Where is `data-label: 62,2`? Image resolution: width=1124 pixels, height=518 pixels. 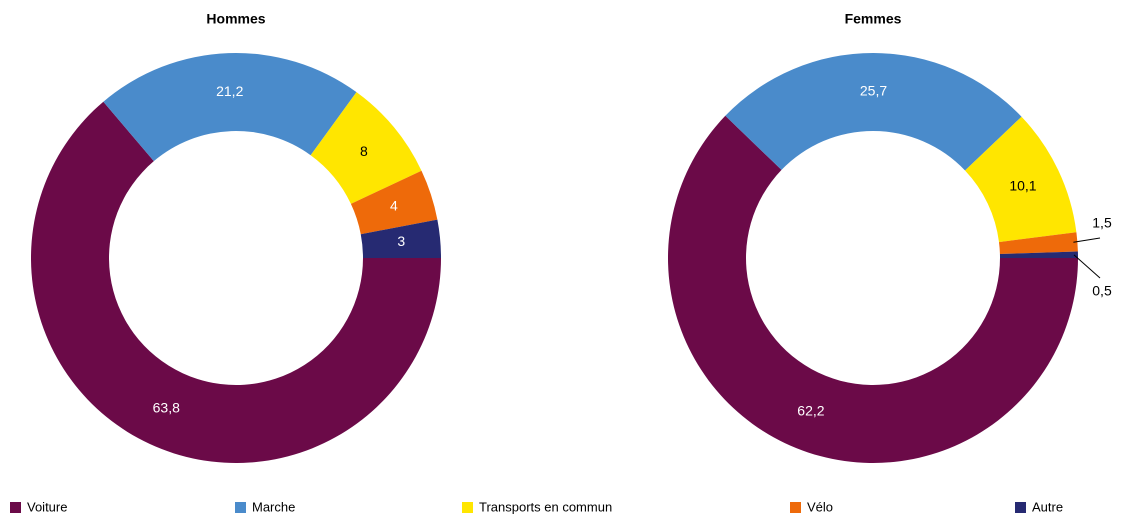
data-label: 62,2 is located at coordinates (810, 411).